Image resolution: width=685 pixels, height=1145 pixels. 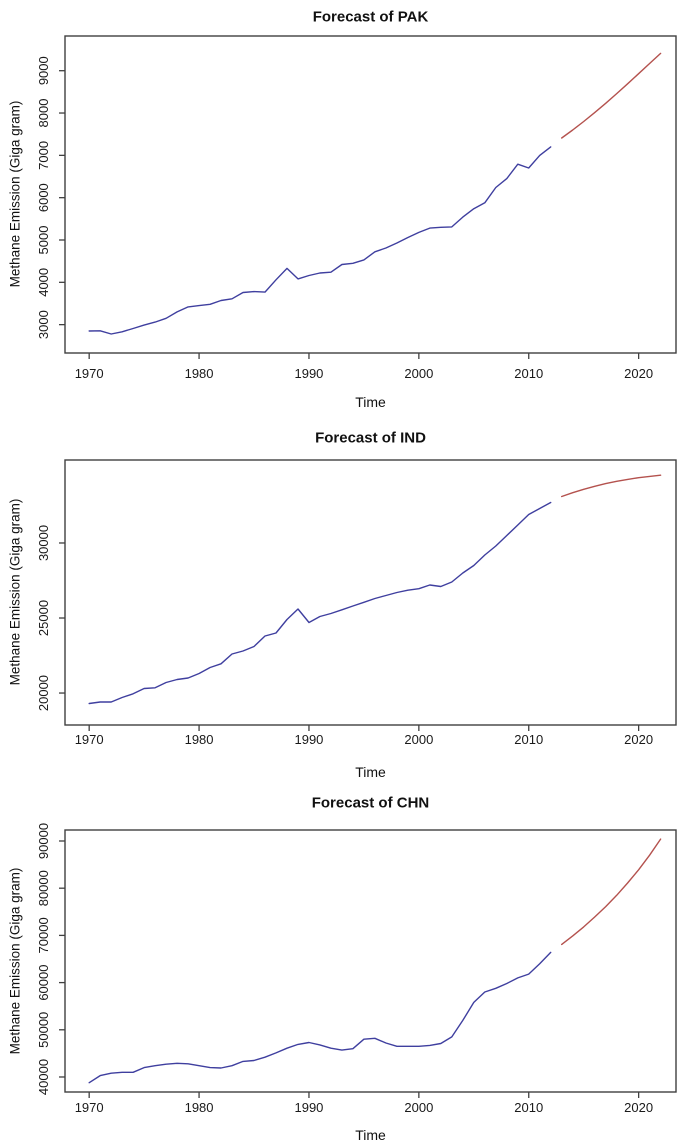 I want to click on y-tick-label: 8000, so click(x=43, y=113).